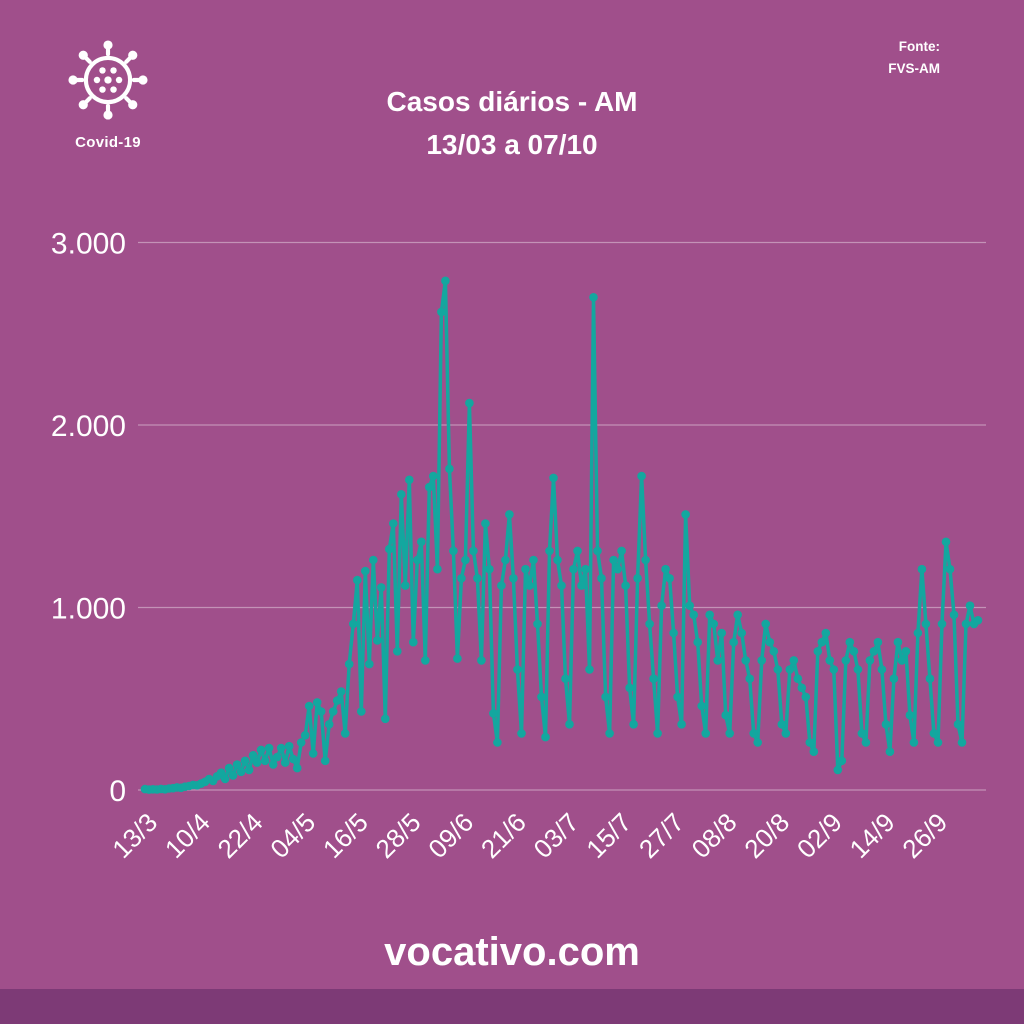 Image resolution: width=1024 pixels, height=1024 pixels. Describe the element at coordinates (914, 68) in the screenshot. I see `source-value: FVS-AM` at that location.